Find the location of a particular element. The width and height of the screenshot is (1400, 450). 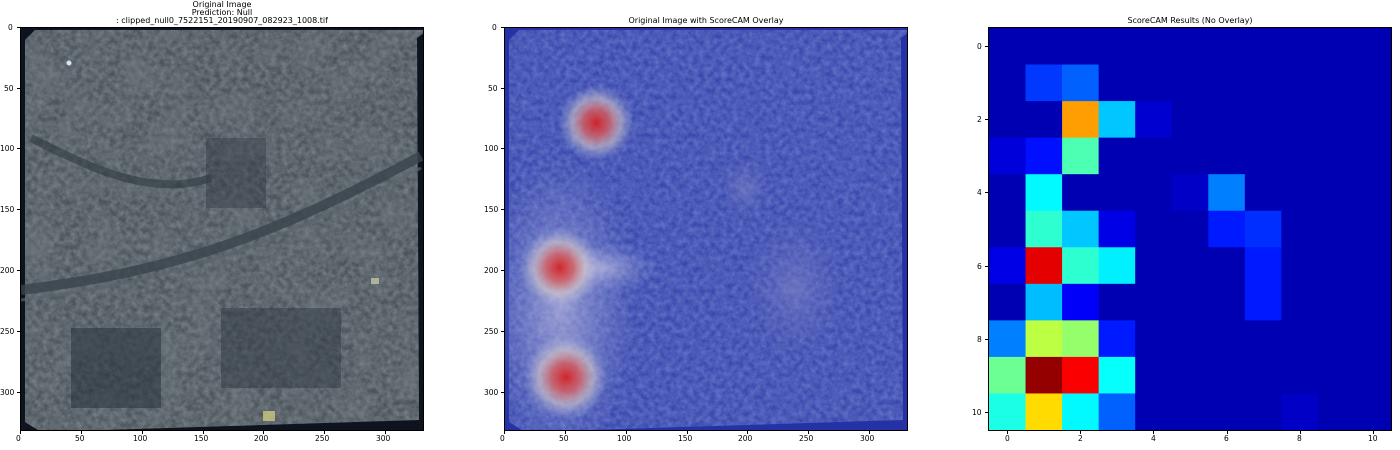

hotspot-layer is located at coordinates (577, 252).